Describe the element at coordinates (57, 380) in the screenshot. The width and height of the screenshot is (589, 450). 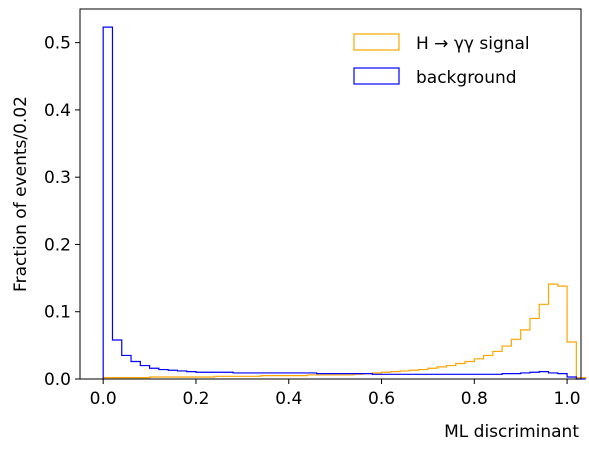
I see `y-tick-label: 0.0` at that location.